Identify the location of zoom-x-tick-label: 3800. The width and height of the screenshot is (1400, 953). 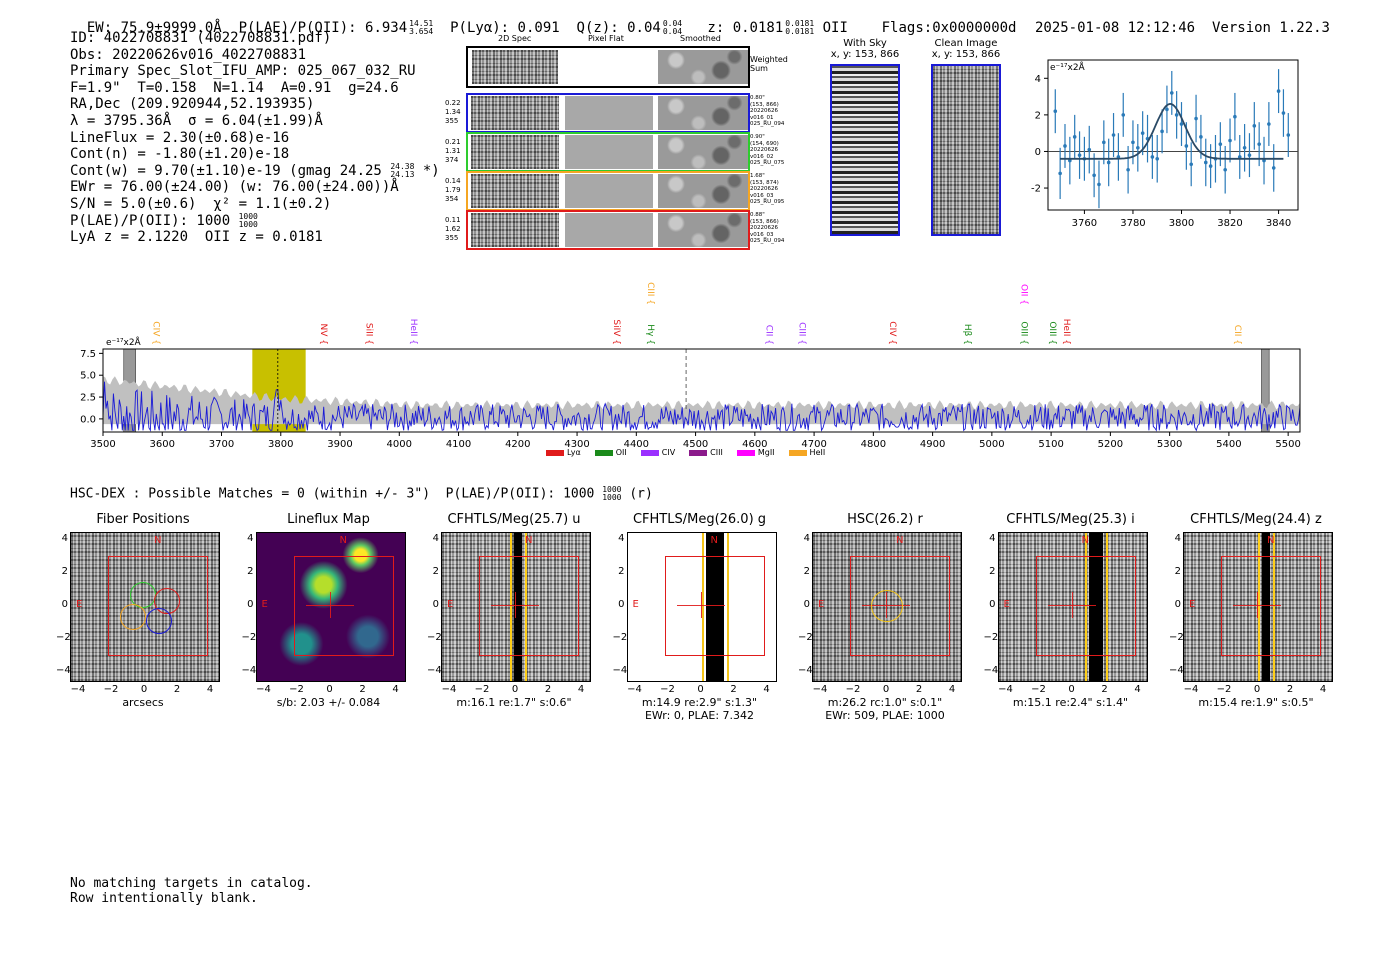
(1181, 223).